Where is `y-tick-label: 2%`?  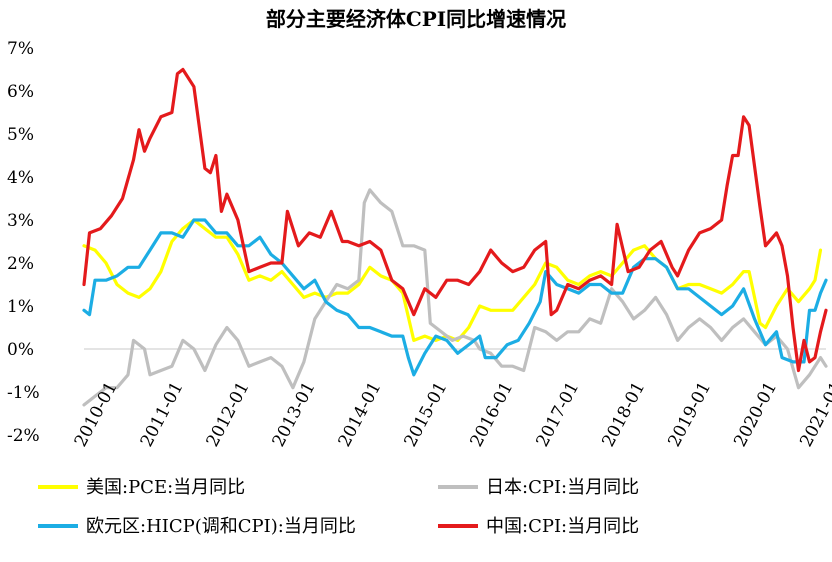 y-tick-label: 2% is located at coordinates (20, 264).